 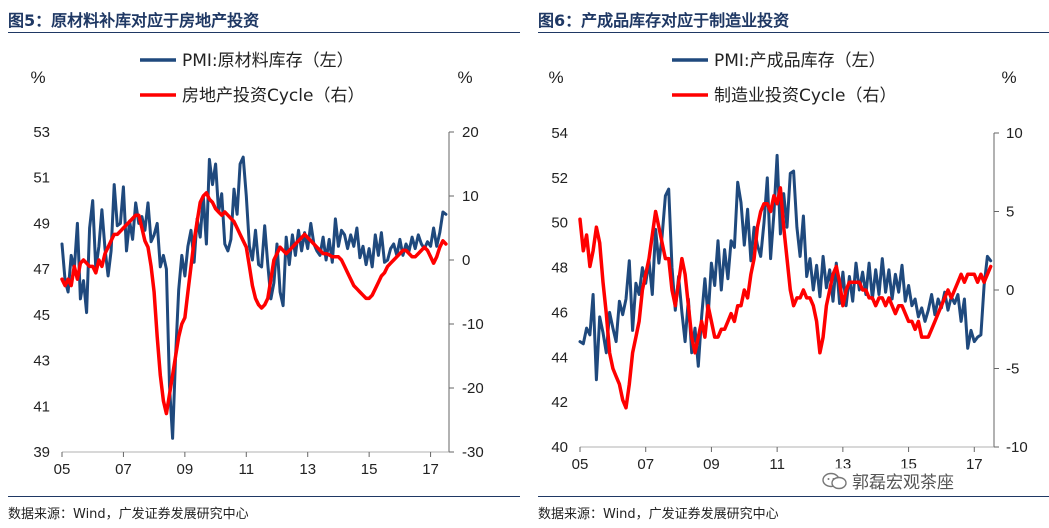 What do you see at coordinates (41, 132) in the screenshot?
I see `left-tick-label: 53` at bounding box center [41, 132].